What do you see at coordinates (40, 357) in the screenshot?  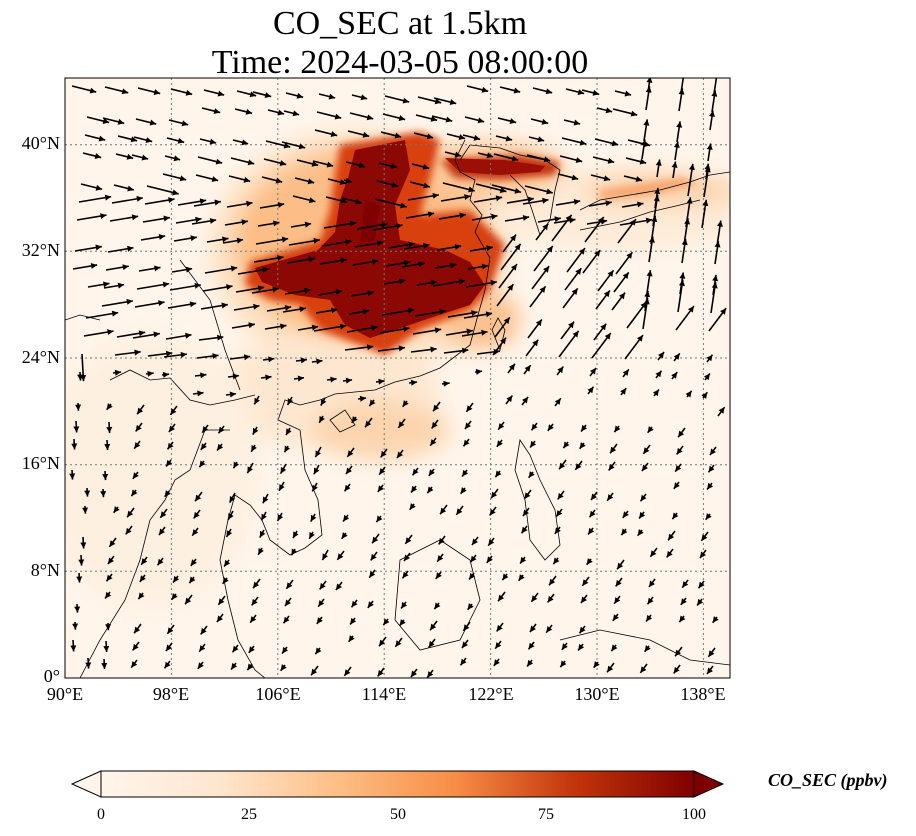 I see `lat-label-24n: 24°N` at bounding box center [40, 357].